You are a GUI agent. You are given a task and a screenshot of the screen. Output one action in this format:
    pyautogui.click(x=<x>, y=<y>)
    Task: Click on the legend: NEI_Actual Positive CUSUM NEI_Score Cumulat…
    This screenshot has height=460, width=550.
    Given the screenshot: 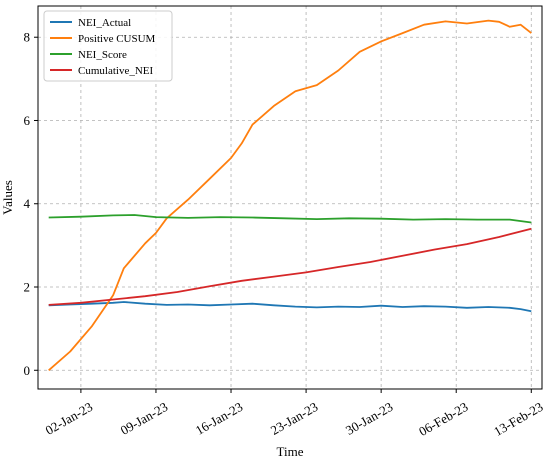 What is the action you would take?
    pyautogui.click(x=108, y=46)
    